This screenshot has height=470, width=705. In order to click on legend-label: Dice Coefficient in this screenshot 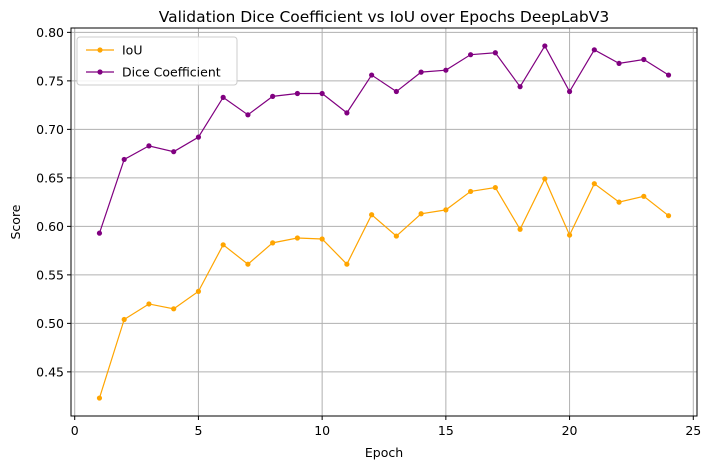, I will do `click(171, 72)`.